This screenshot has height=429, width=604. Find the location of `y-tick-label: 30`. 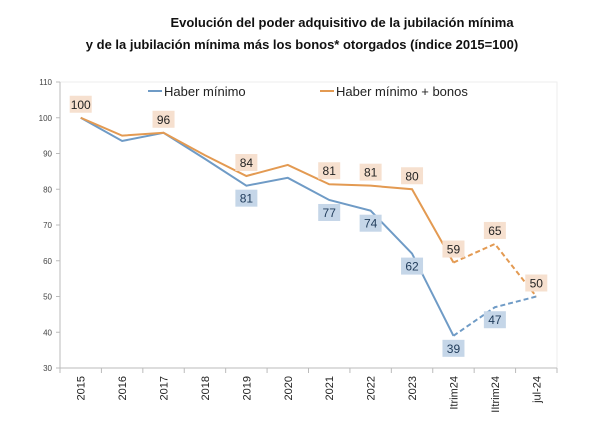

y-tick-label: 30 is located at coordinates (47, 368).